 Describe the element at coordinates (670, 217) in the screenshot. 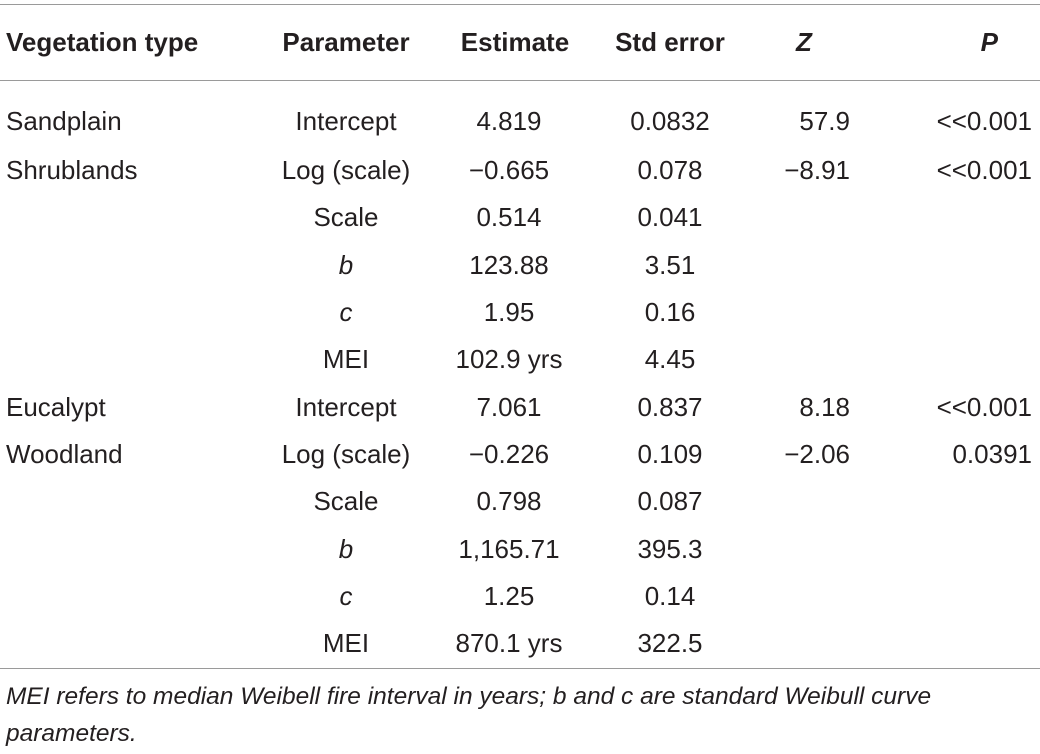

I see `std-error-cell: 0.041` at that location.